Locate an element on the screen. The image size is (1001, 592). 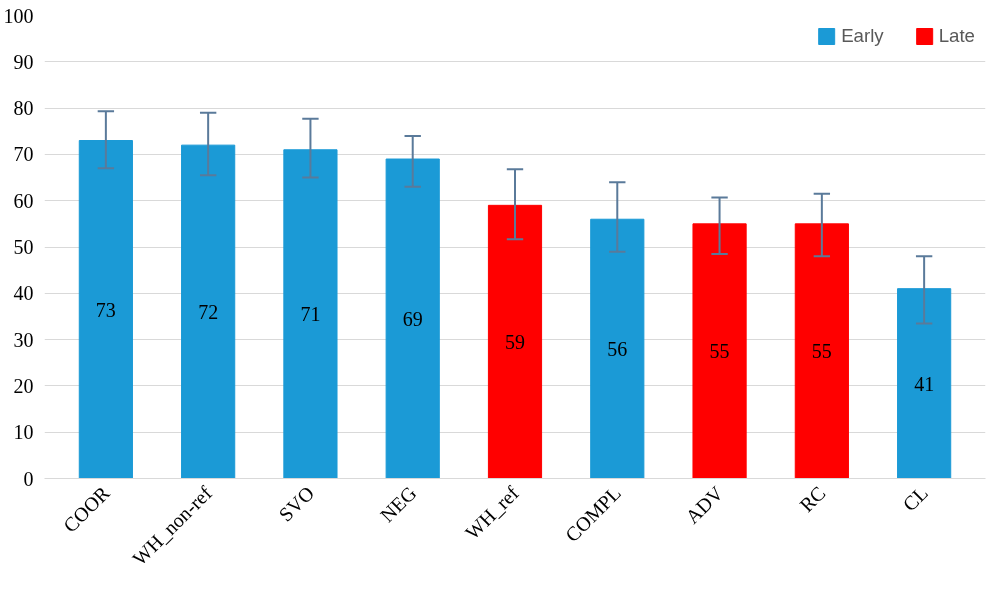
y-tick-label: 60 is located at coordinates (23, 200).